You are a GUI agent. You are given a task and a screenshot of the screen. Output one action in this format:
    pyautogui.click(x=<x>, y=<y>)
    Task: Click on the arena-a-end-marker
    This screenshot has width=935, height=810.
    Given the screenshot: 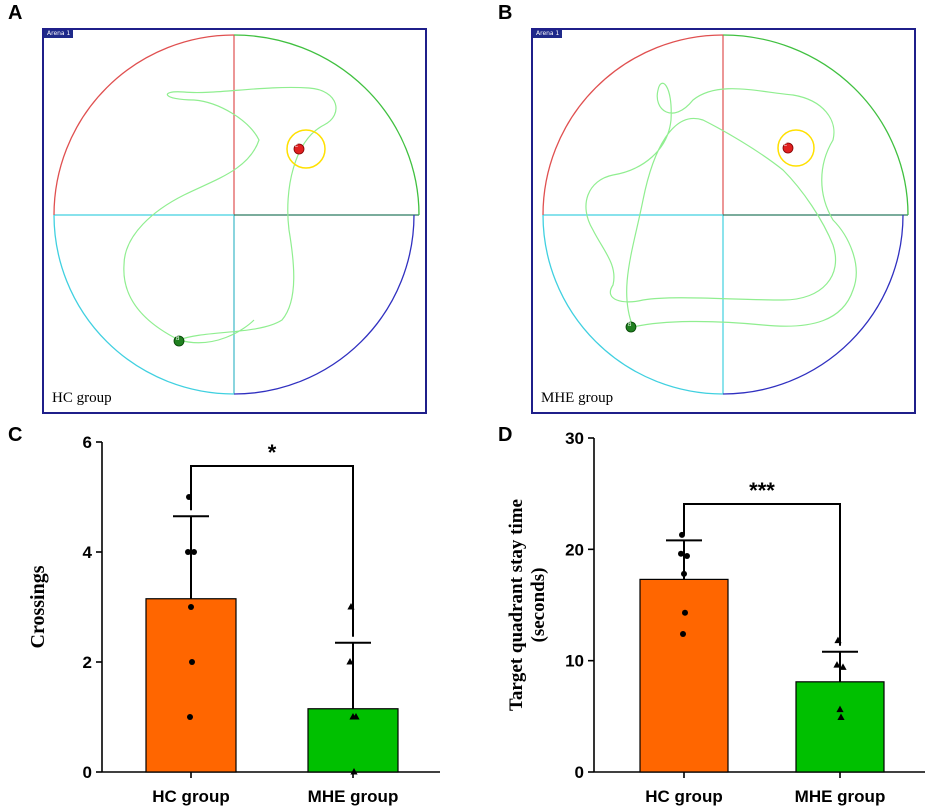 What is the action you would take?
    pyautogui.click(x=299, y=149)
    